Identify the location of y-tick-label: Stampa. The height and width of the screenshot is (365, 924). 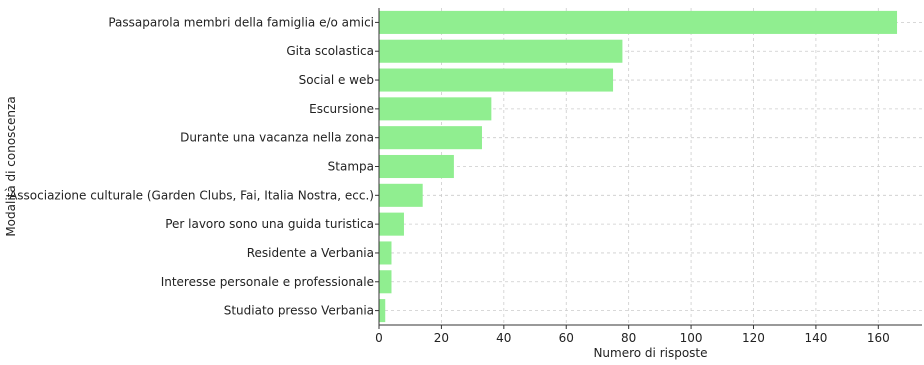
(351, 167).